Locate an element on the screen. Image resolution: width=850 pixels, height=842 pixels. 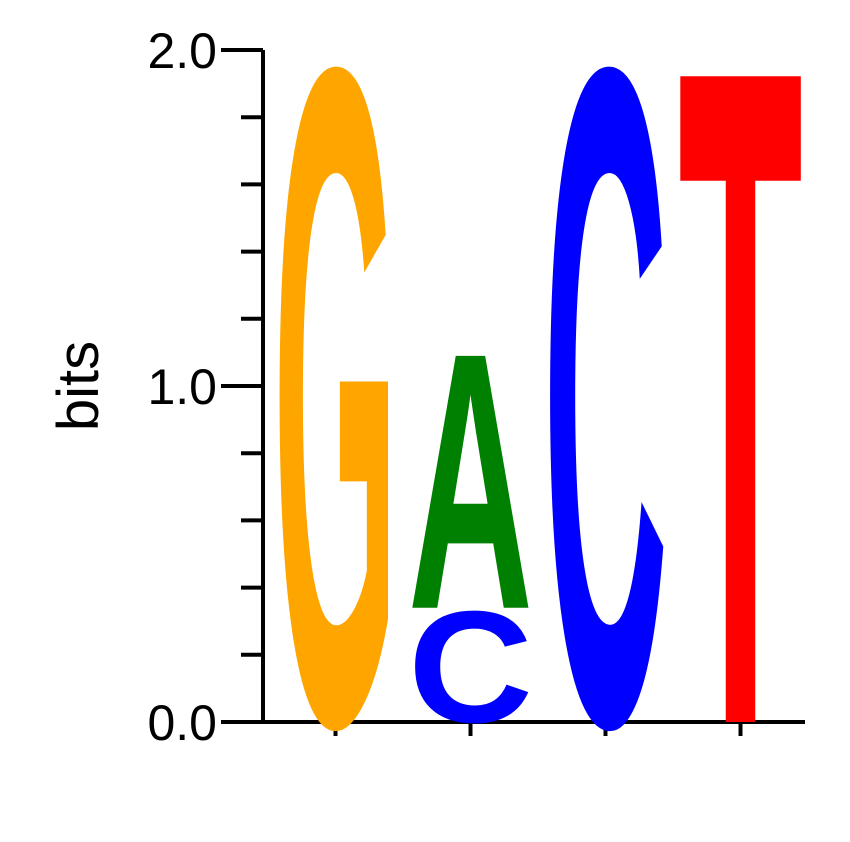
y-tick-label: 0.0 is located at coordinates (182, 723).